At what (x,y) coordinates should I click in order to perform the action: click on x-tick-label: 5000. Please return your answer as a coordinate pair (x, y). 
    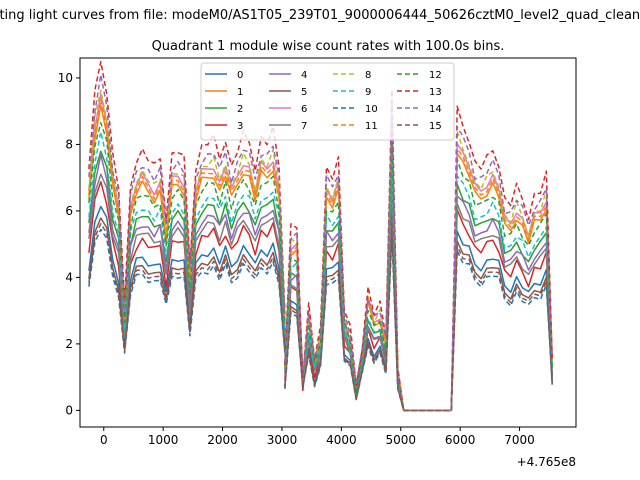
    Looking at the image, I should click on (400, 440).